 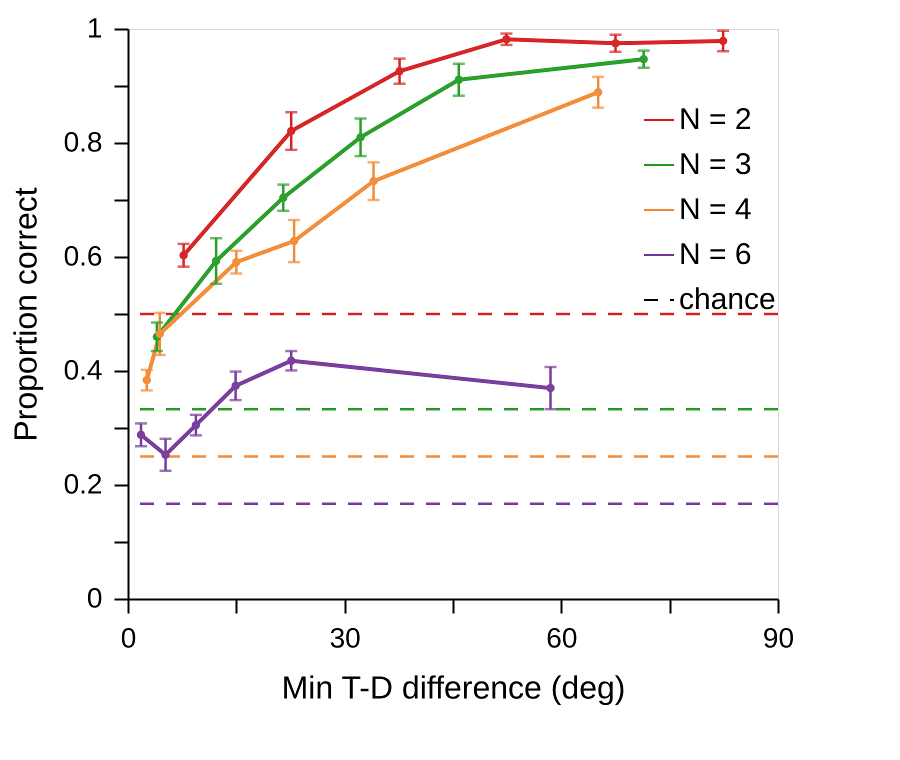 I want to click on y-tick-label: 0, so click(x=94, y=598).